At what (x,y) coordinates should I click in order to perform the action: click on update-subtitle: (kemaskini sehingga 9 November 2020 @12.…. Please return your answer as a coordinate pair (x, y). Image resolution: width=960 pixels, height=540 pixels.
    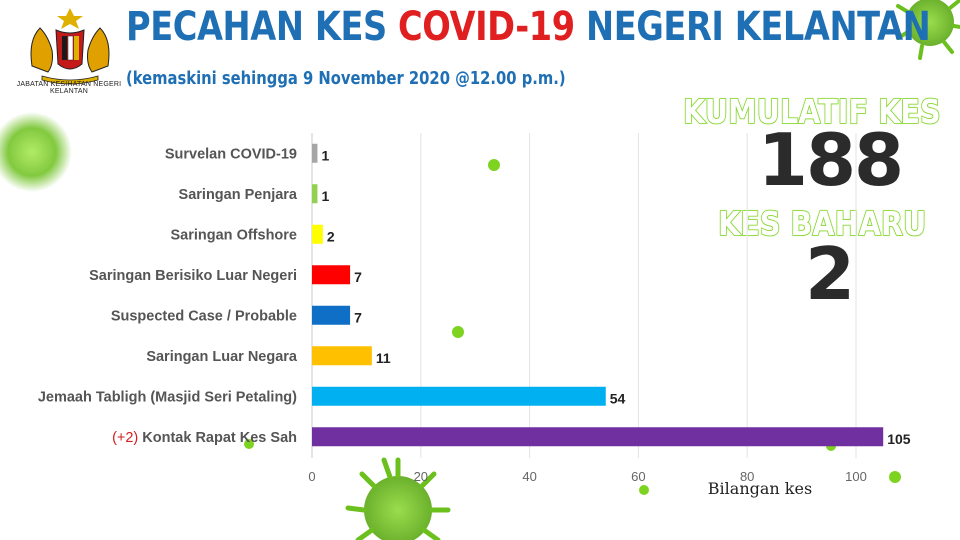
    Looking at the image, I should click on (346, 78).